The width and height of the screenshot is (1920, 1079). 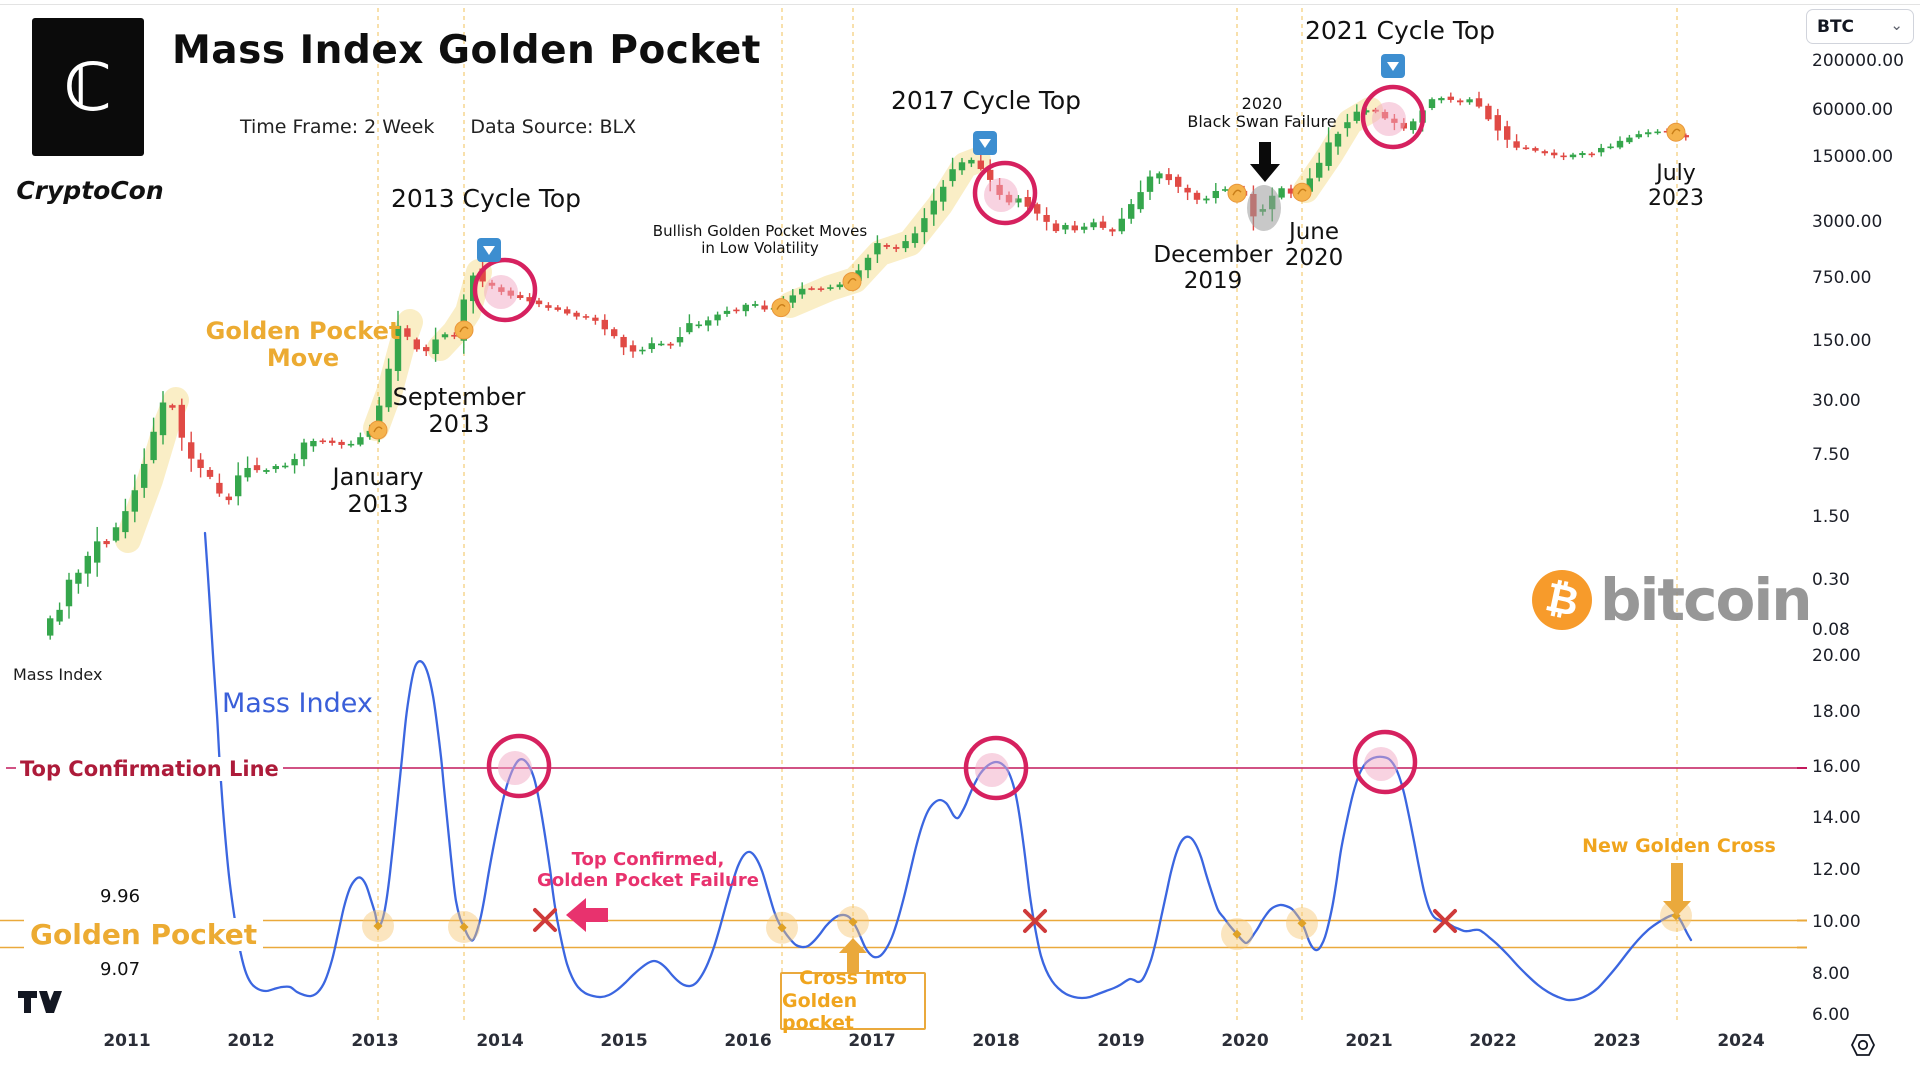 I want to click on down-triangle-icon, so click(x=985, y=143).